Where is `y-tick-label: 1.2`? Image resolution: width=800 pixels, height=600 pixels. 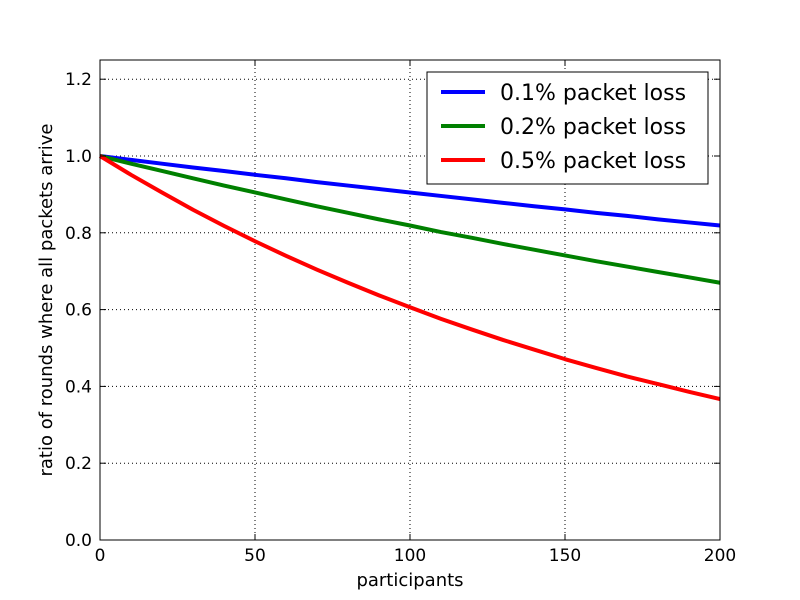
y-tick-label: 1.2 is located at coordinates (78, 80).